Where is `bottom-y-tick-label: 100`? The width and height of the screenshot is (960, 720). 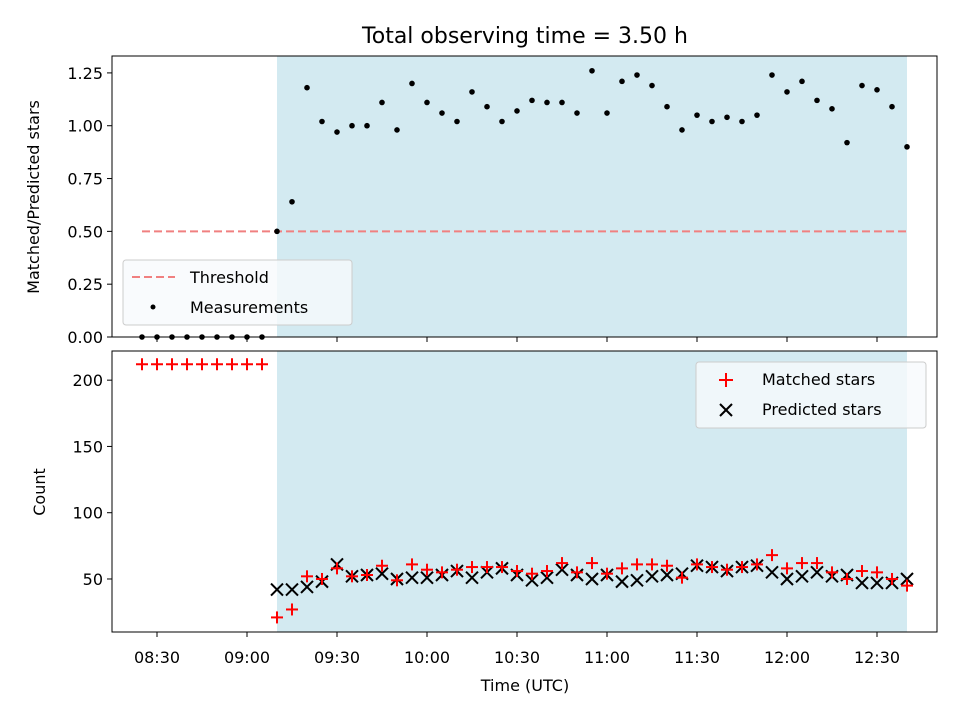
bottom-y-tick-label: 100 is located at coordinates (87, 513).